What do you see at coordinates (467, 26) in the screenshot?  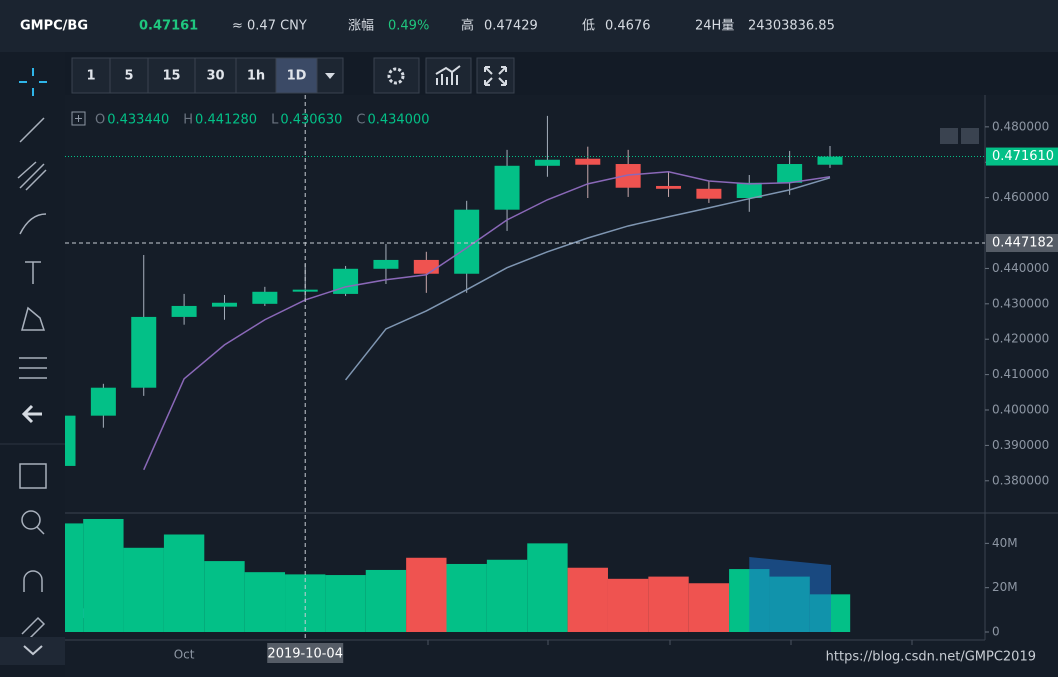 I see `header-high-label: 高` at bounding box center [467, 26].